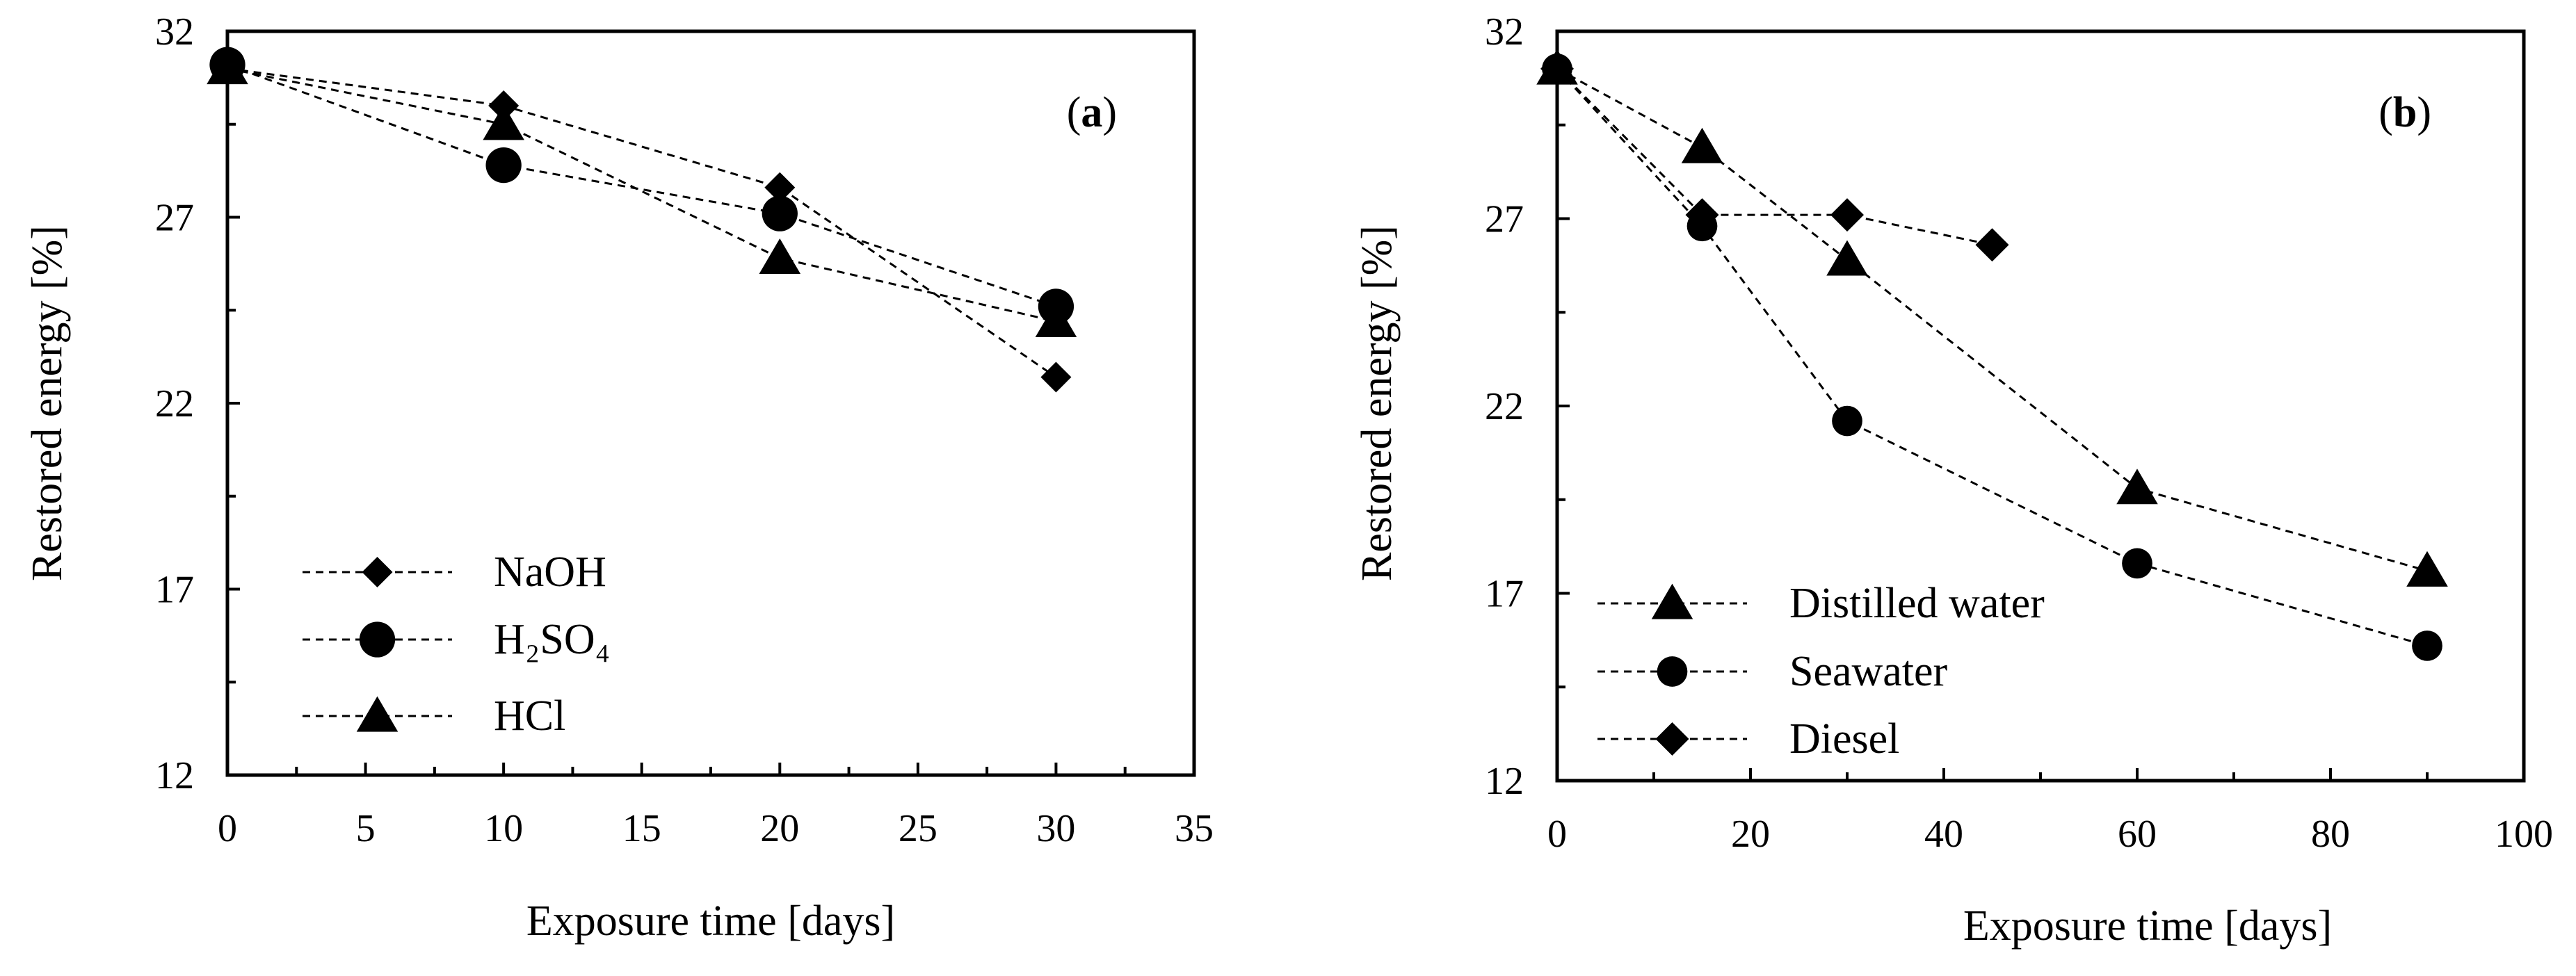  What do you see at coordinates (174, 32) in the screenshot?
I see `panel-a-y-tick-label: 32` at bounding box center [174, 32].